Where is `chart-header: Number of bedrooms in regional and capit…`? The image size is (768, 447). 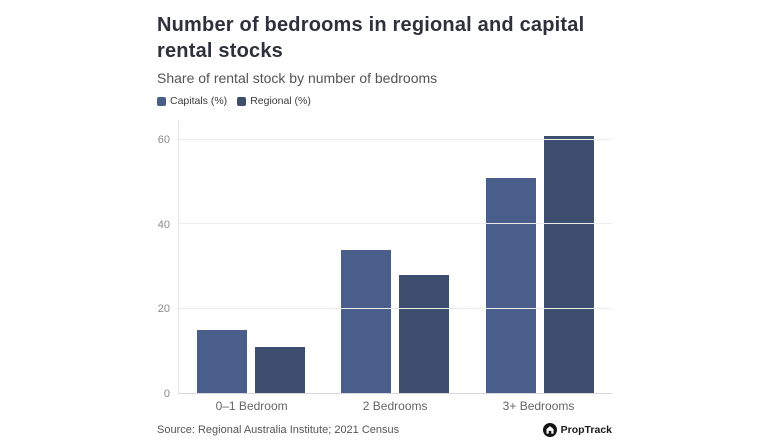
chart-header: Number of bedrooms in regional and capit… is located at coordinates (381, 59).